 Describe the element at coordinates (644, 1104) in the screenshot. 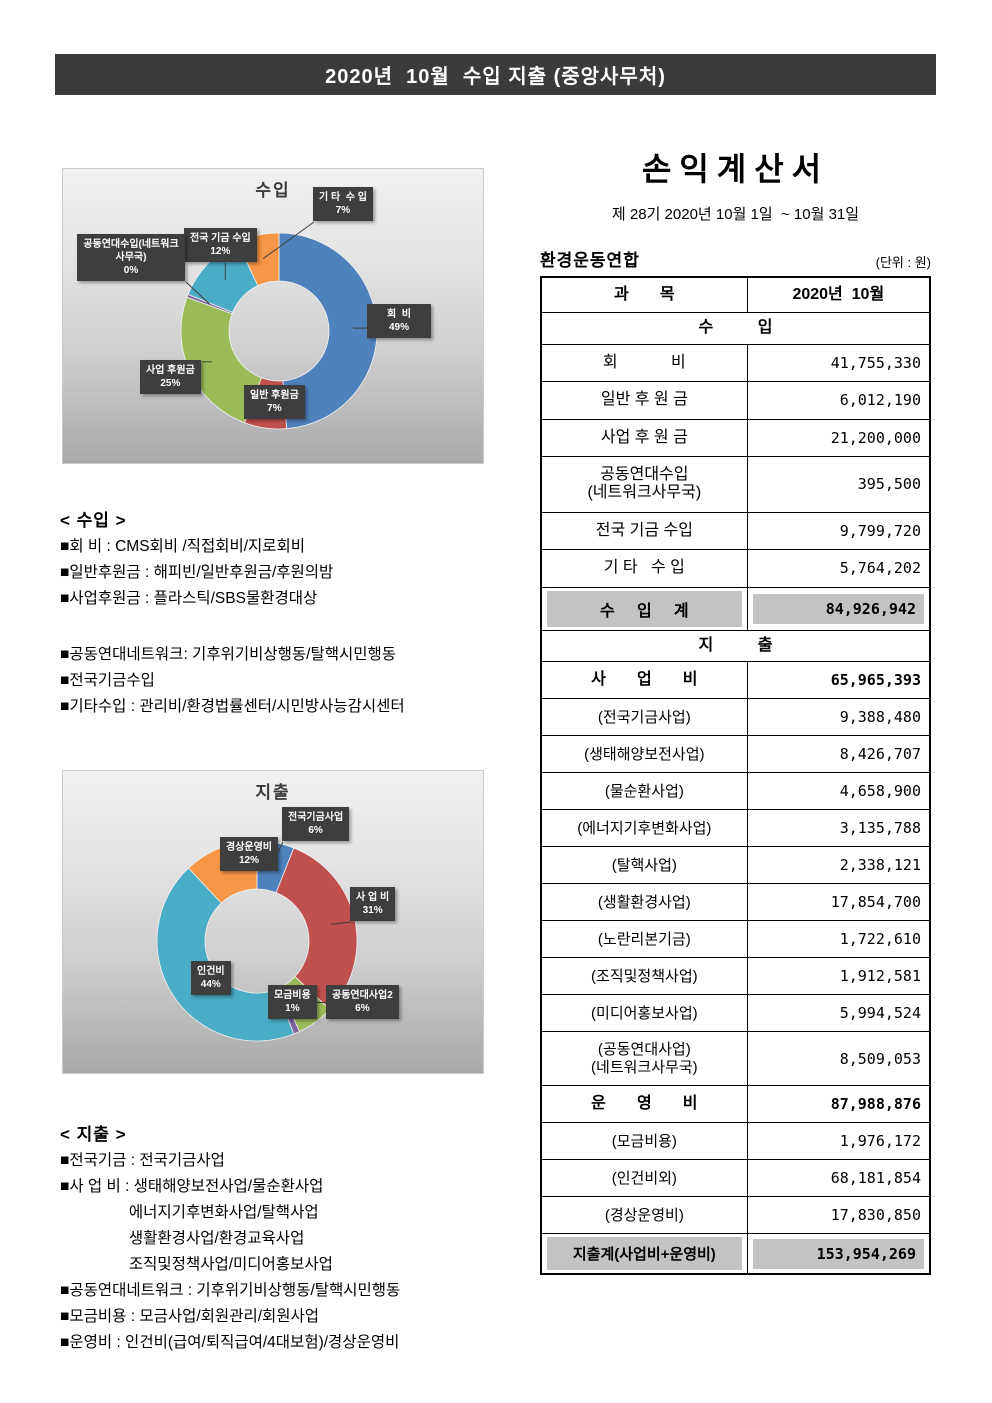

I see `account-cell: 운 영 비` at that location.